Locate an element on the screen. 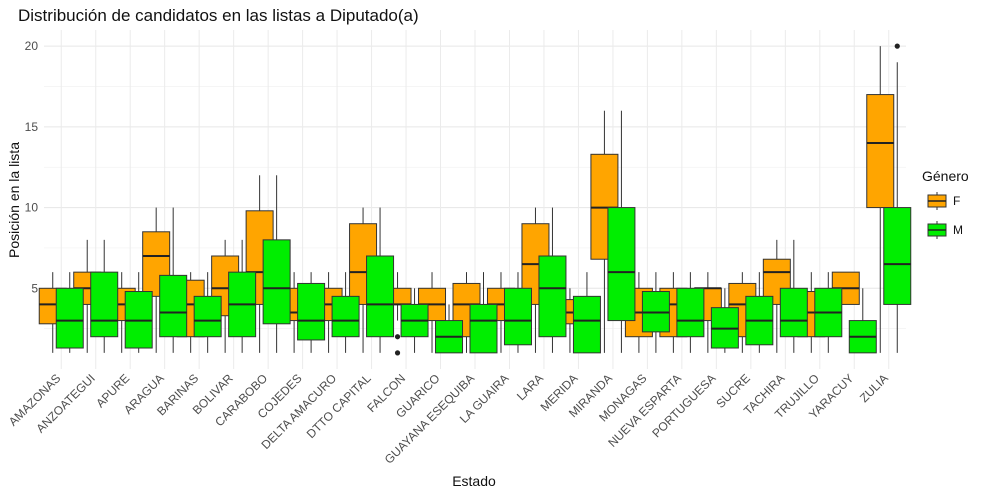 This screenshot has width=986, height=497. box-M-barinas is located at coordinates (207, 312).